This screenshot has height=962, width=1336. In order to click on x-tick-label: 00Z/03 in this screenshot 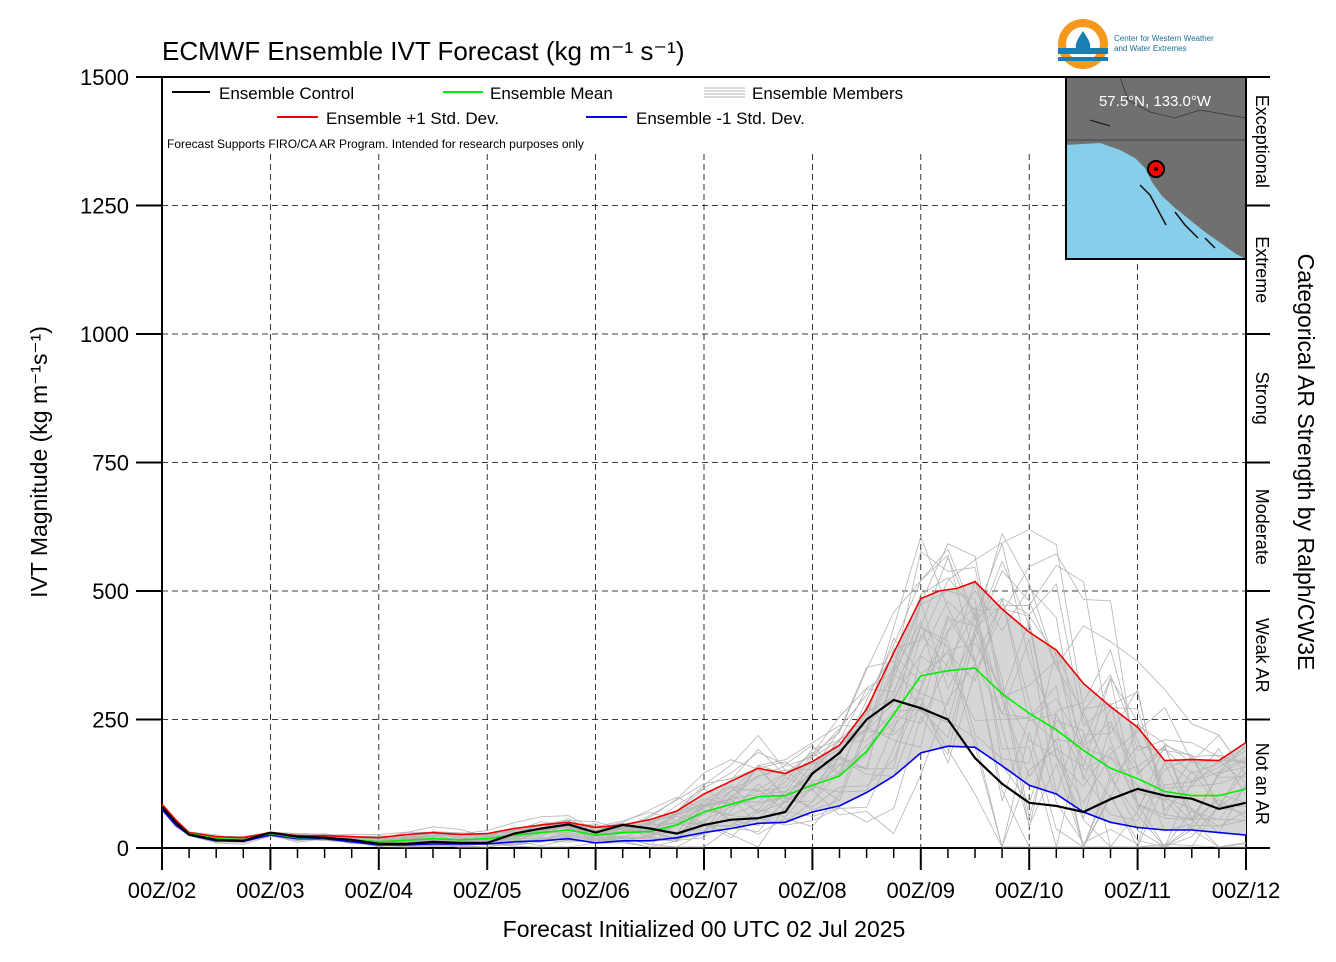, I will do `click(270, 890)`.